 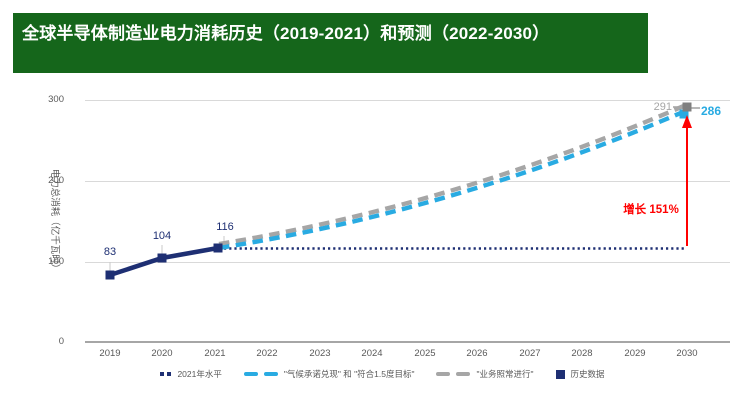 What do you see at coordinates (711, 111) in the screenshot?
I see `data-label-pledge-2030: 286` at bounding box center [711, 111].